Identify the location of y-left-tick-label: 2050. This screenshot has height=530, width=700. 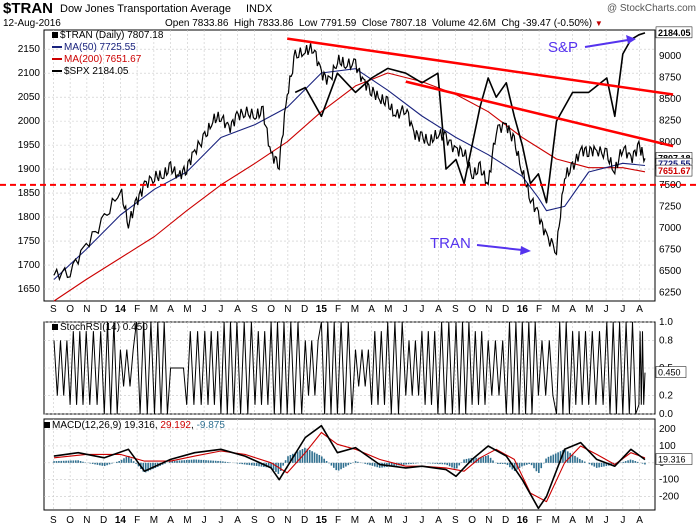
(29, 97).